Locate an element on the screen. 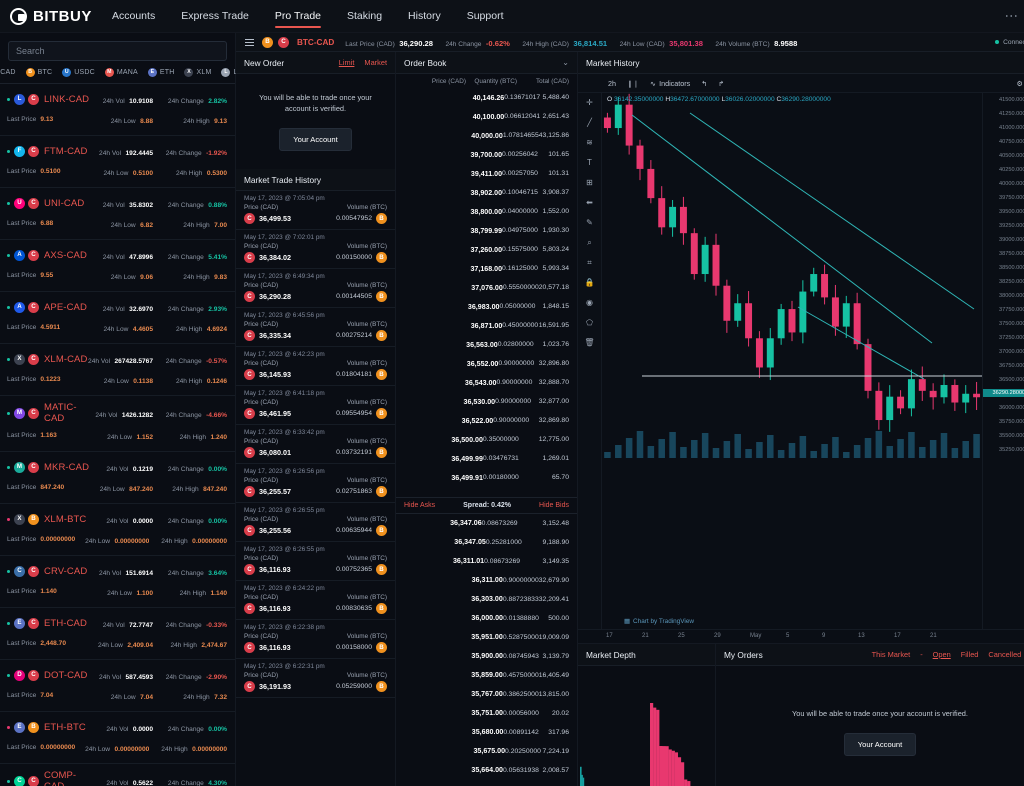 Image resolution: width=1024 pixels, height=786 pixels. order-book-row: 35,751.00 0.00056000 20.02 is located at coordinates (486, 713).